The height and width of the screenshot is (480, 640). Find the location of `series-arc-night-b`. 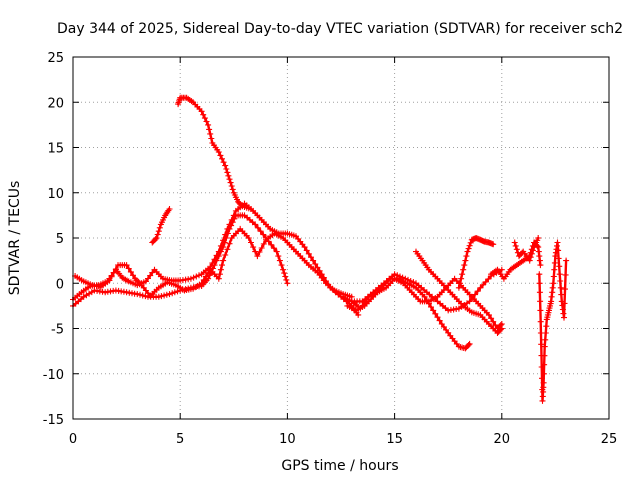

series-arc-night-b is located at coordinates (516, 260).